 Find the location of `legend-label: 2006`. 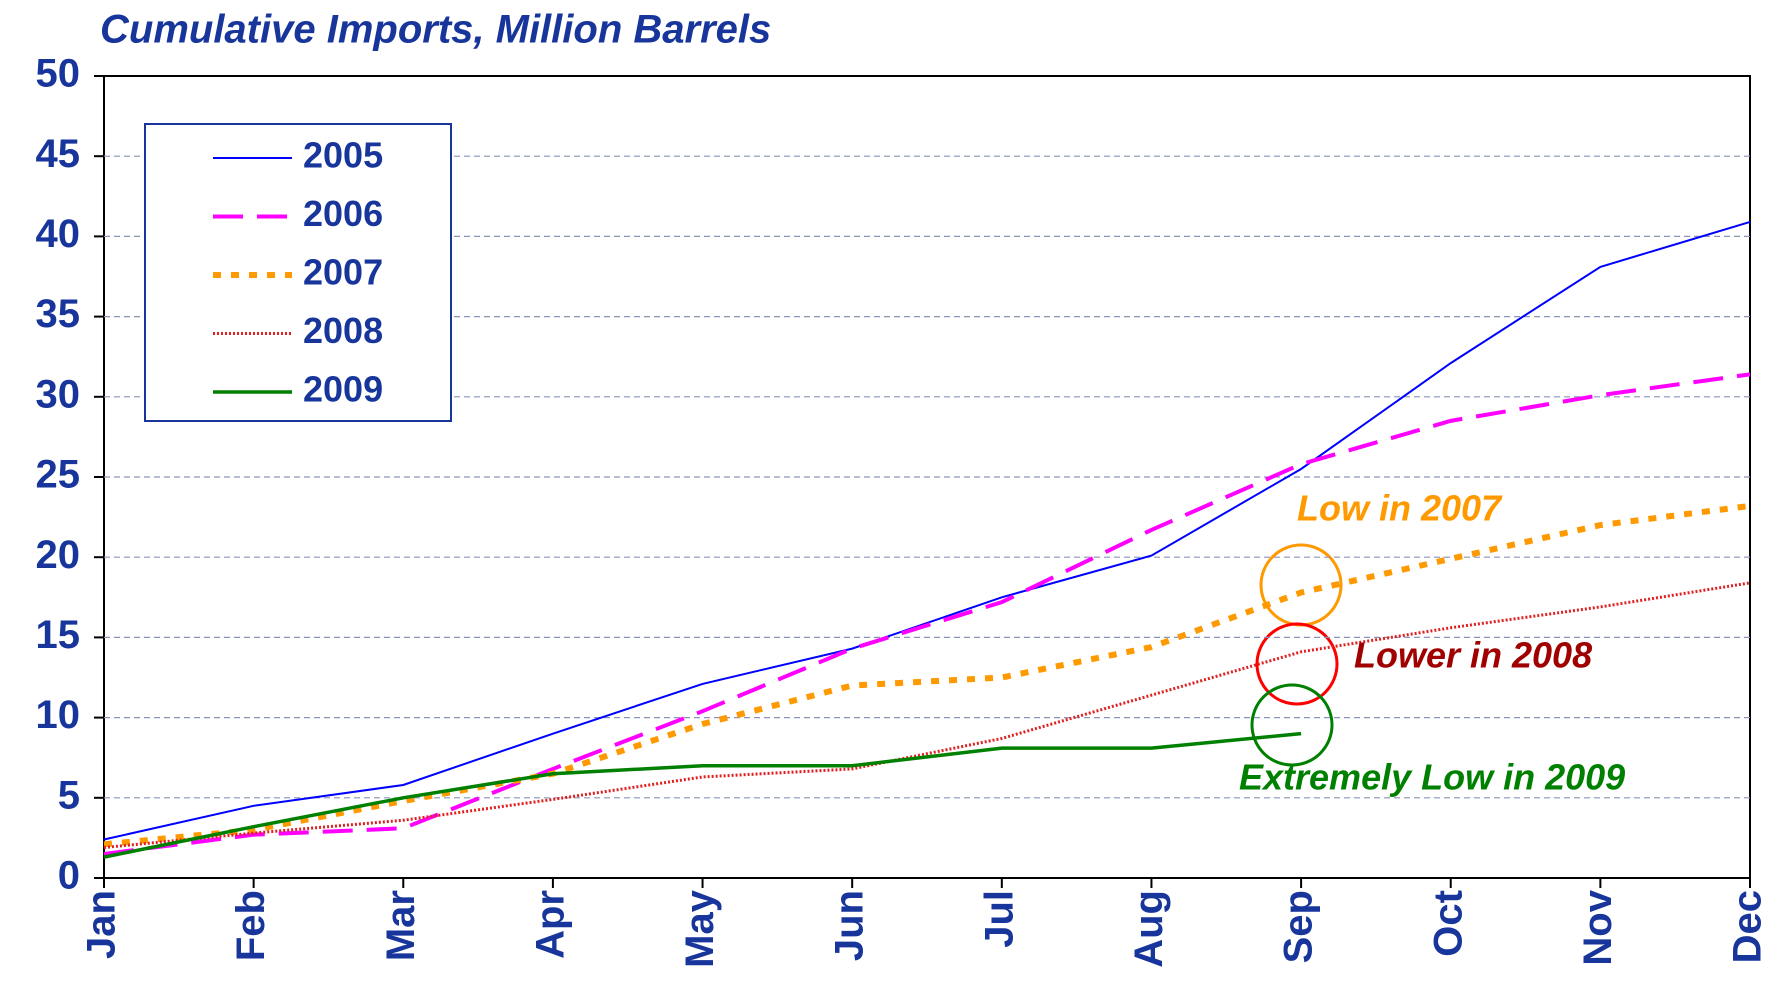

legend-label: 2006 is located at coordinates (343, 213).